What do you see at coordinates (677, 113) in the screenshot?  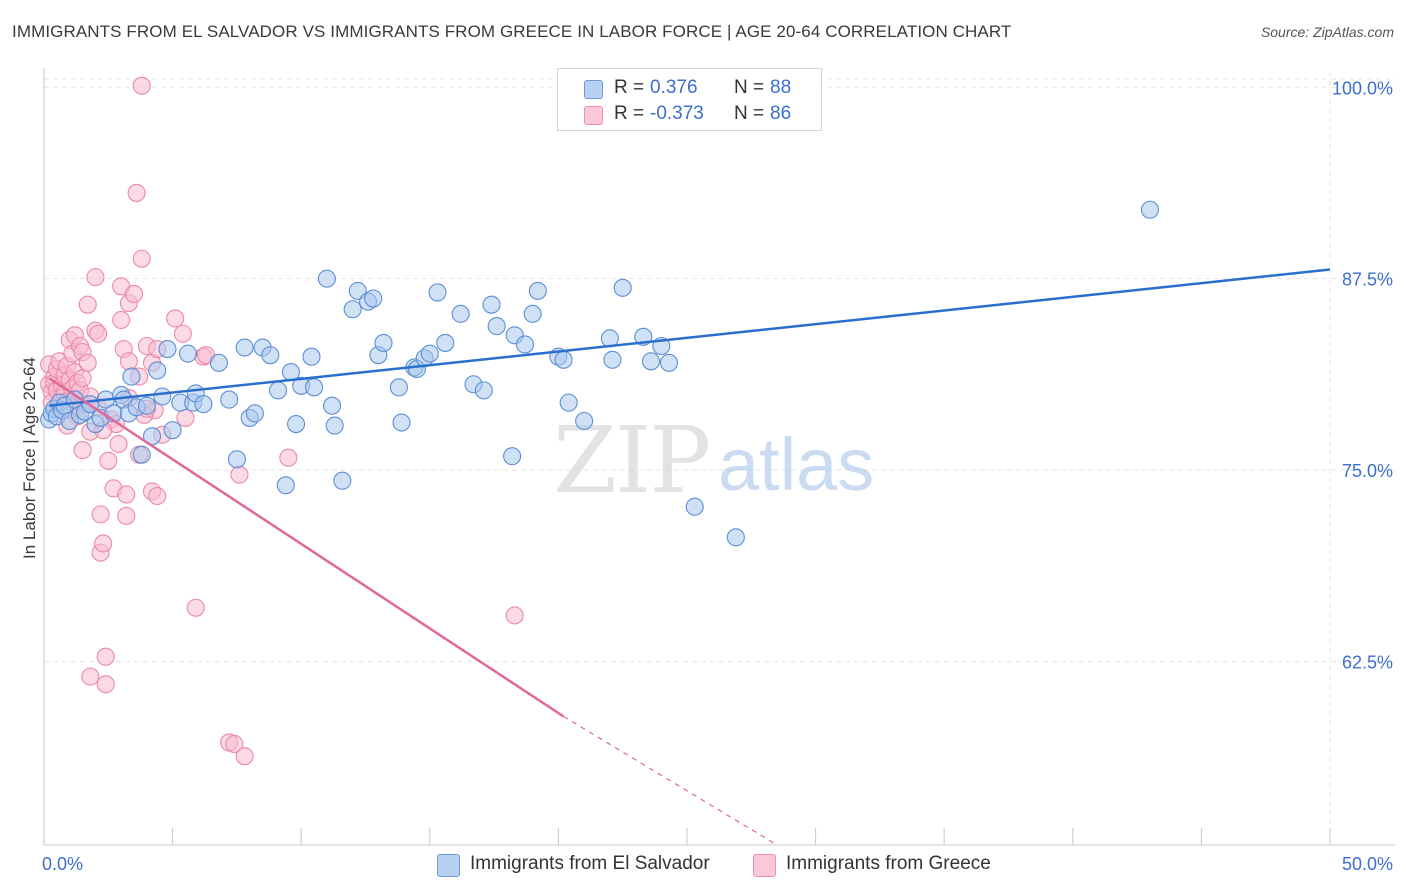 I see `r-value: -0.373` at bounding box center [677, 113].